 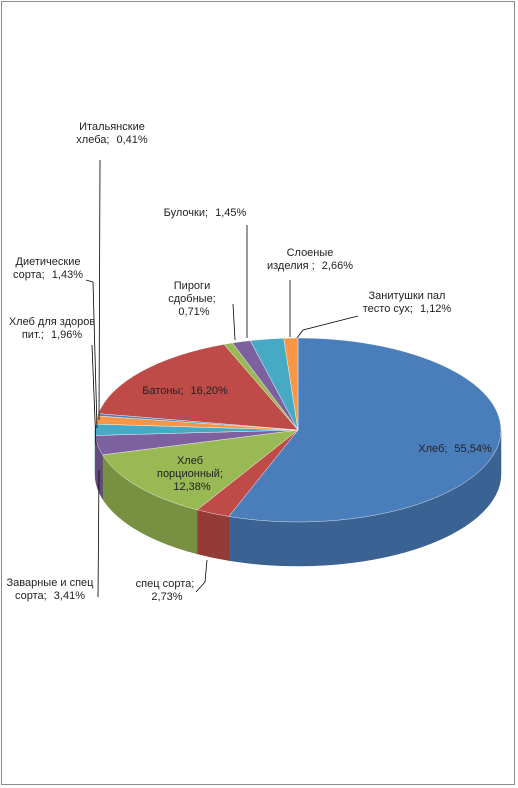 I want to click on data-label: Диетические сорта; 1,43%, so click(x=48, y=269).